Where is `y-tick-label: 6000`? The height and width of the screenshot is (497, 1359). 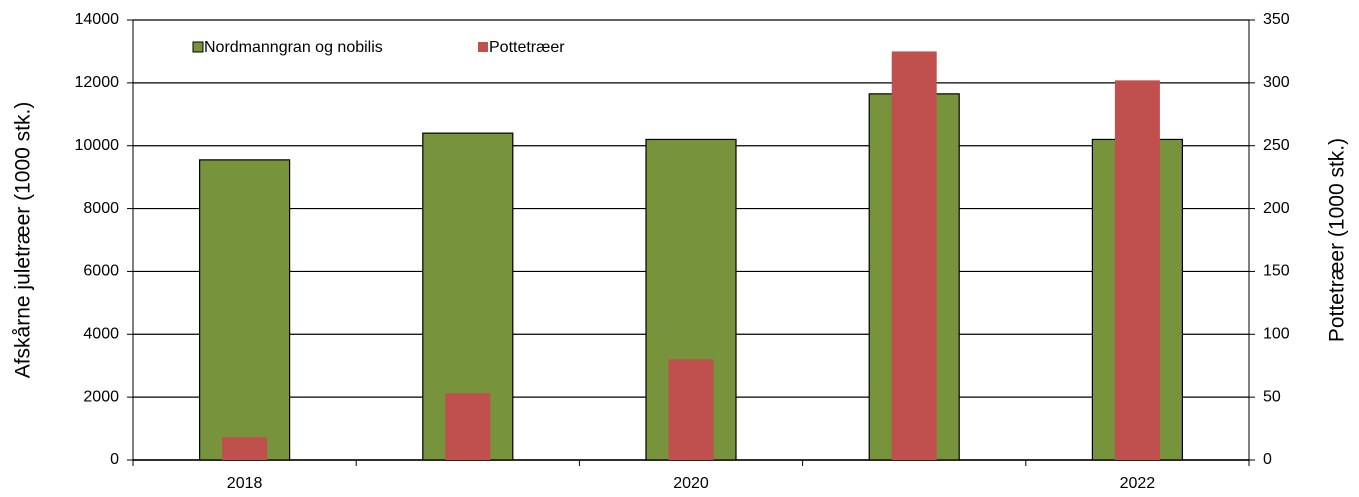
y-tick-label: 6000 is located at coordinates (101, 271).